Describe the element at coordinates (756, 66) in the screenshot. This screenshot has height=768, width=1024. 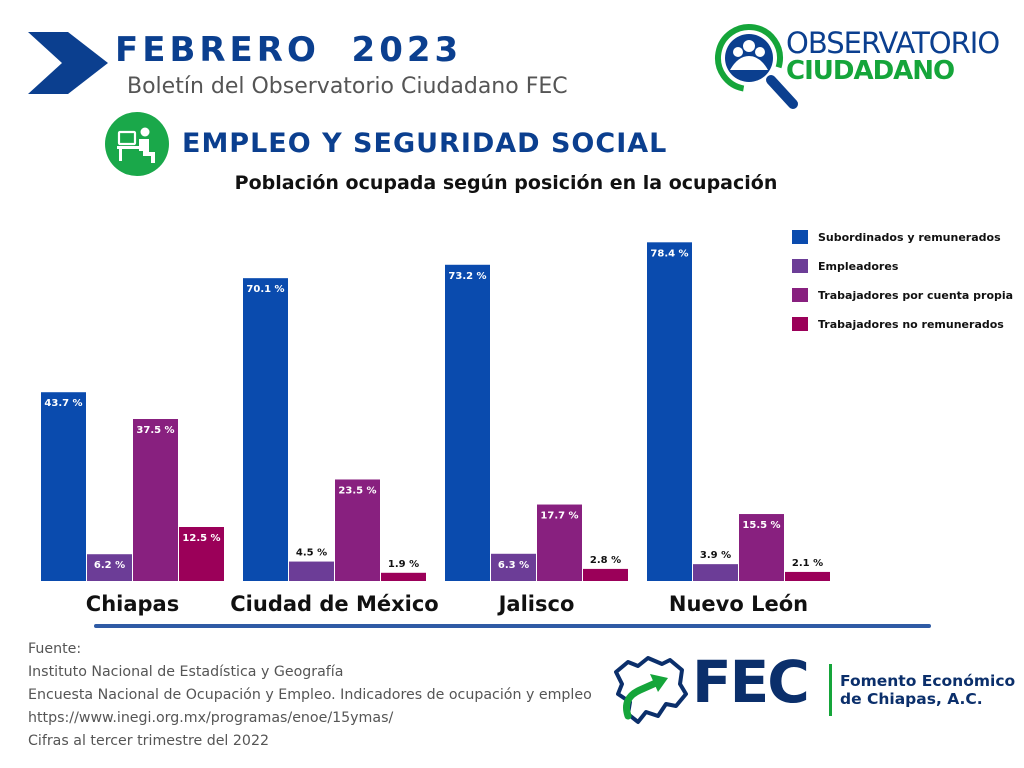
I see `observatorio-magnifier-logo` at that location.